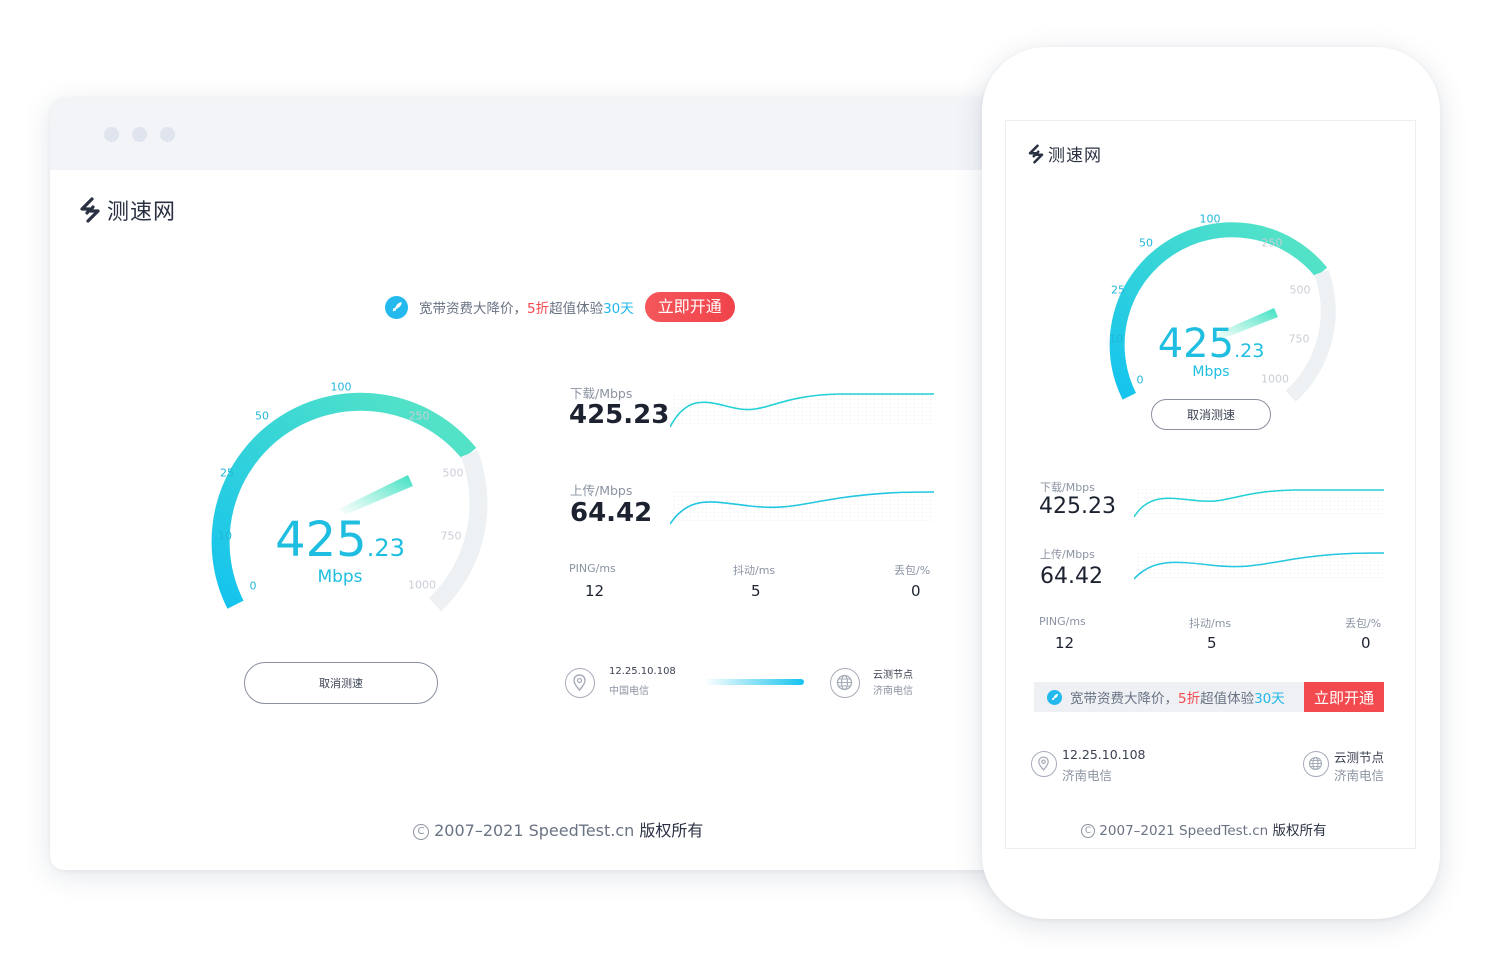  Describe the element at coordinates (754, 682) in the screenshot. I see `connection-progress-bar` at that location.